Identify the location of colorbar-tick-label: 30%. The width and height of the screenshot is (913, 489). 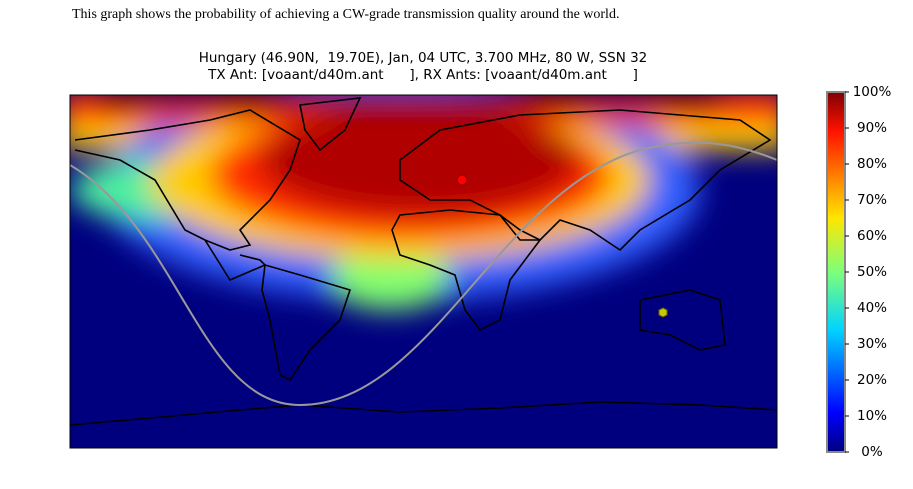
(872, 344).